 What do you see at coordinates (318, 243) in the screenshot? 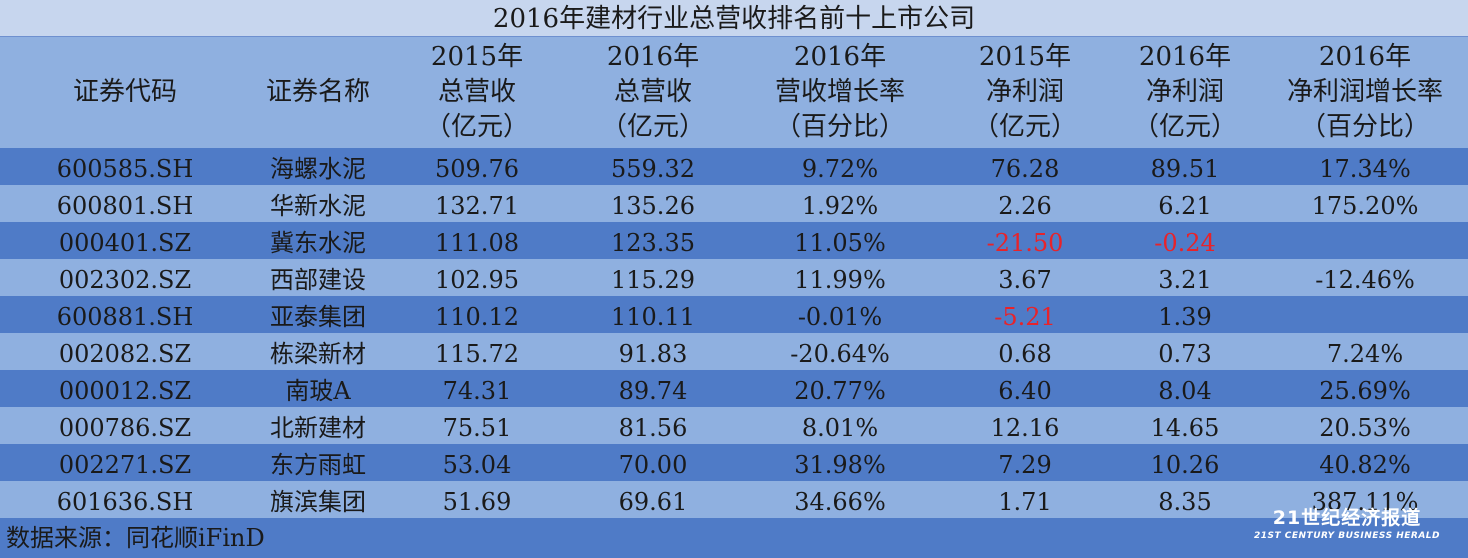
I see `table-cell: 冀东水泥` at bounding box center [318, 243].